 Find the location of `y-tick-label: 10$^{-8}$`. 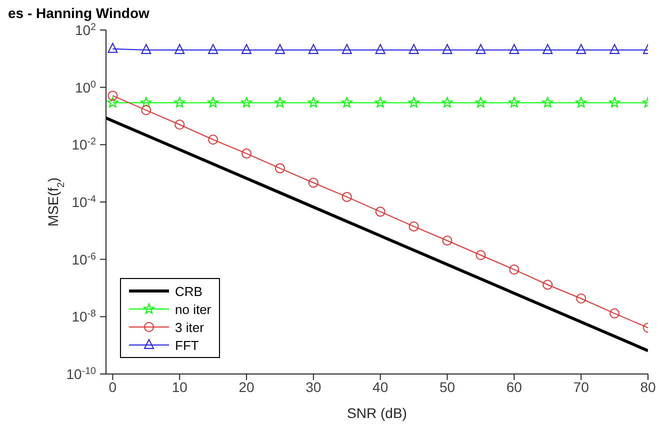

y-tick-label: 10$^{-8}$ is located at coordinates (84, 316).